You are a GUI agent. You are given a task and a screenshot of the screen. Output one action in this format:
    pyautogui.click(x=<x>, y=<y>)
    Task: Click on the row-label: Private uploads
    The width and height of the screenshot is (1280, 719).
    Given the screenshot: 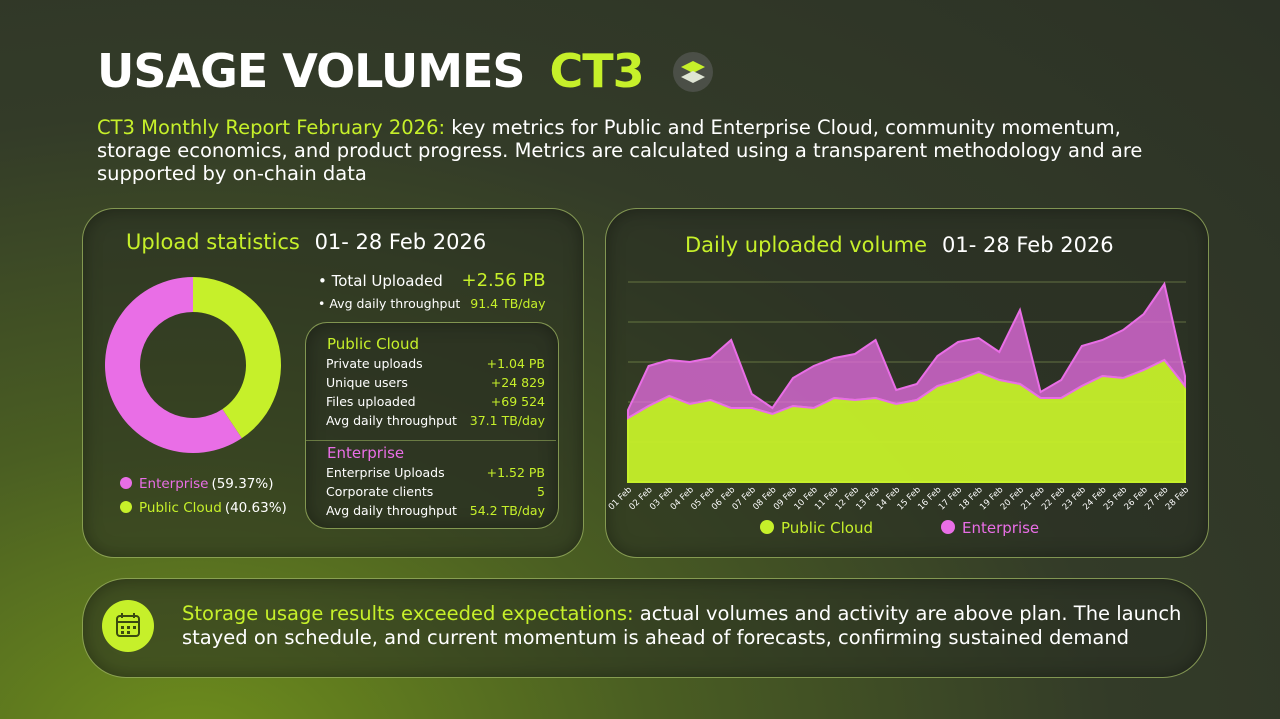 What is the action you would take?
    pyautogui.click(x=374, y=363)
    